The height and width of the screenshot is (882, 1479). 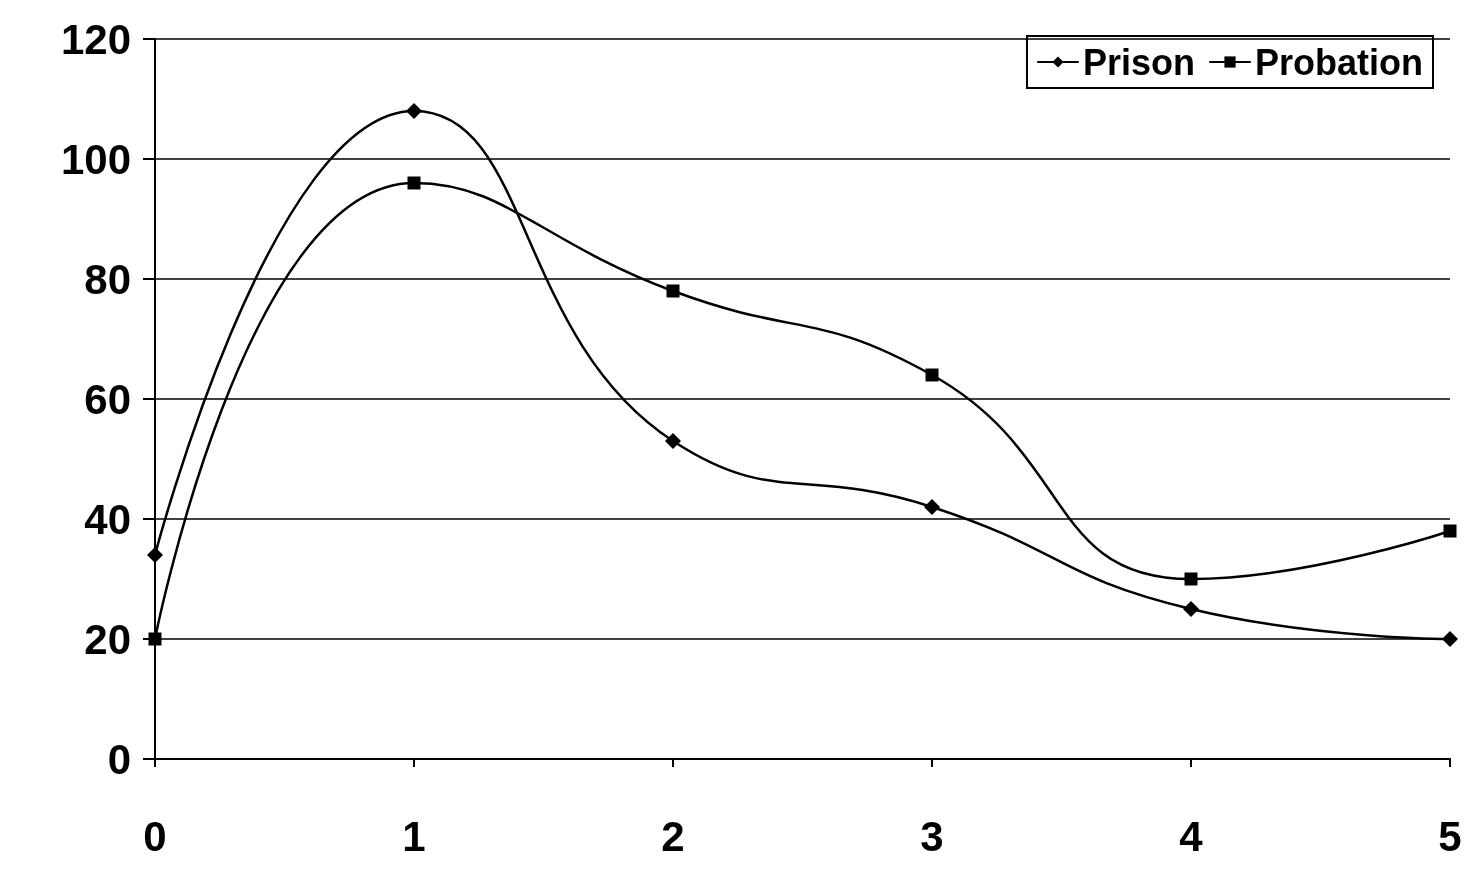 What do you see at coordinates (107, 399) in the screenshot?
I see `y-tick-label: 60` at bounding box center [107, 399].